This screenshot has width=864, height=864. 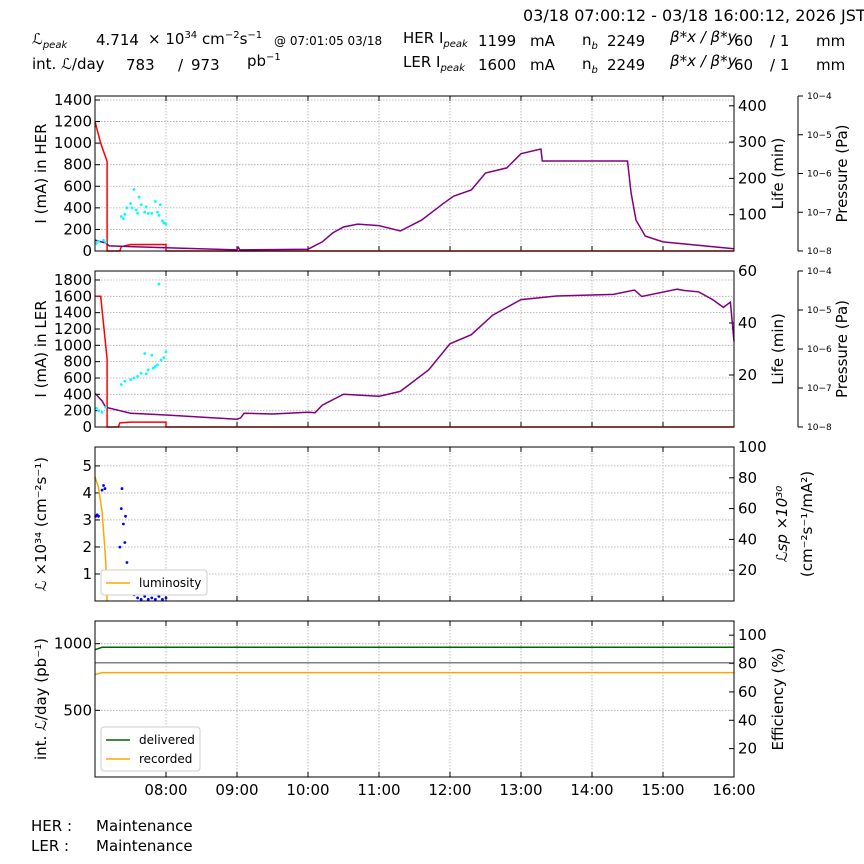 What do you see at coordinates (414, 699) in the screenshot?
I see `plot-frame` at bounding box center [414, 699].